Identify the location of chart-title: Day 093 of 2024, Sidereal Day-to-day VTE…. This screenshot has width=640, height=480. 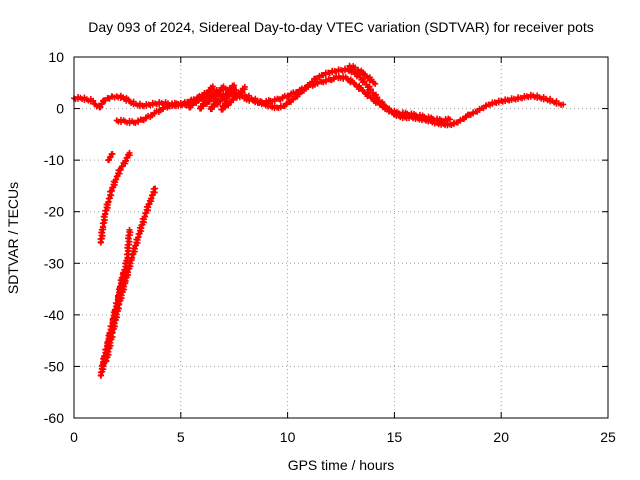
(341, 27).